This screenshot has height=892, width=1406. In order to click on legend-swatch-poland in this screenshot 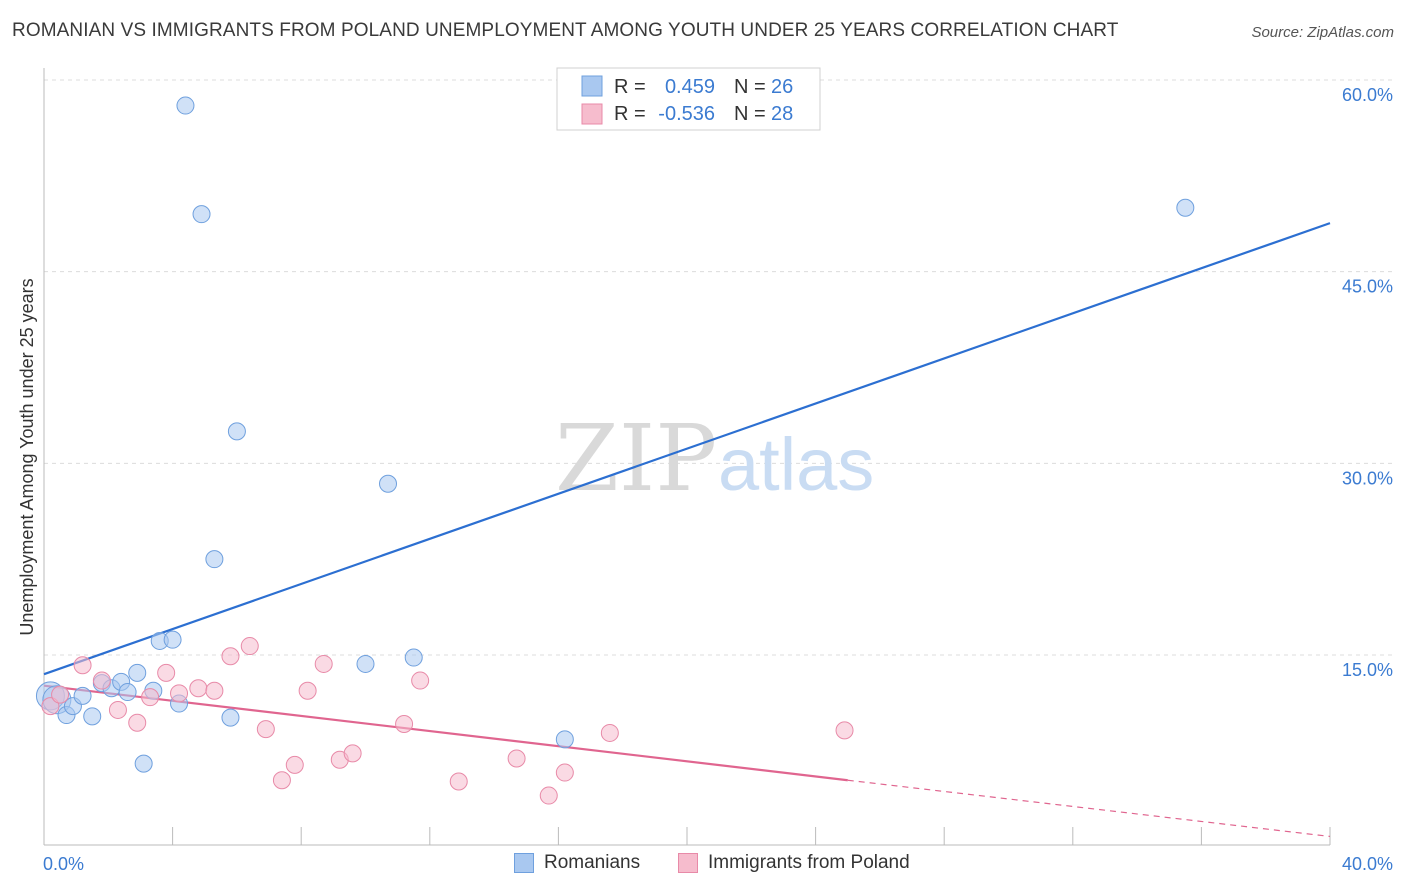, I will do `click(592, 114)`.